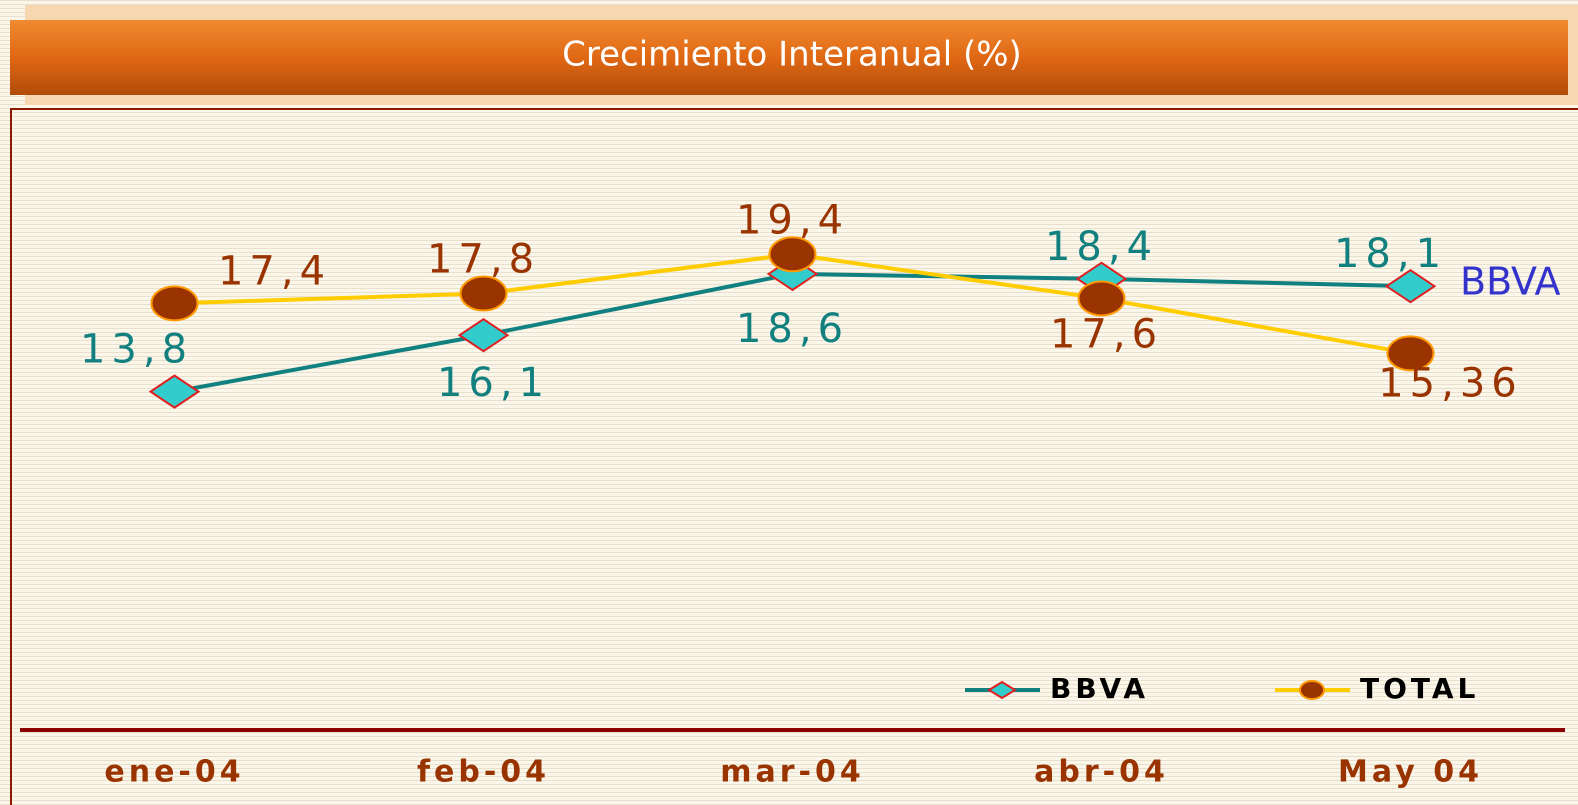 This screenshot has width=1578, height=805. What do you see at coordinates (792, 772) in the screenshot?
I see `x-tick-label: mar-04` at bounding box center [792, 772].